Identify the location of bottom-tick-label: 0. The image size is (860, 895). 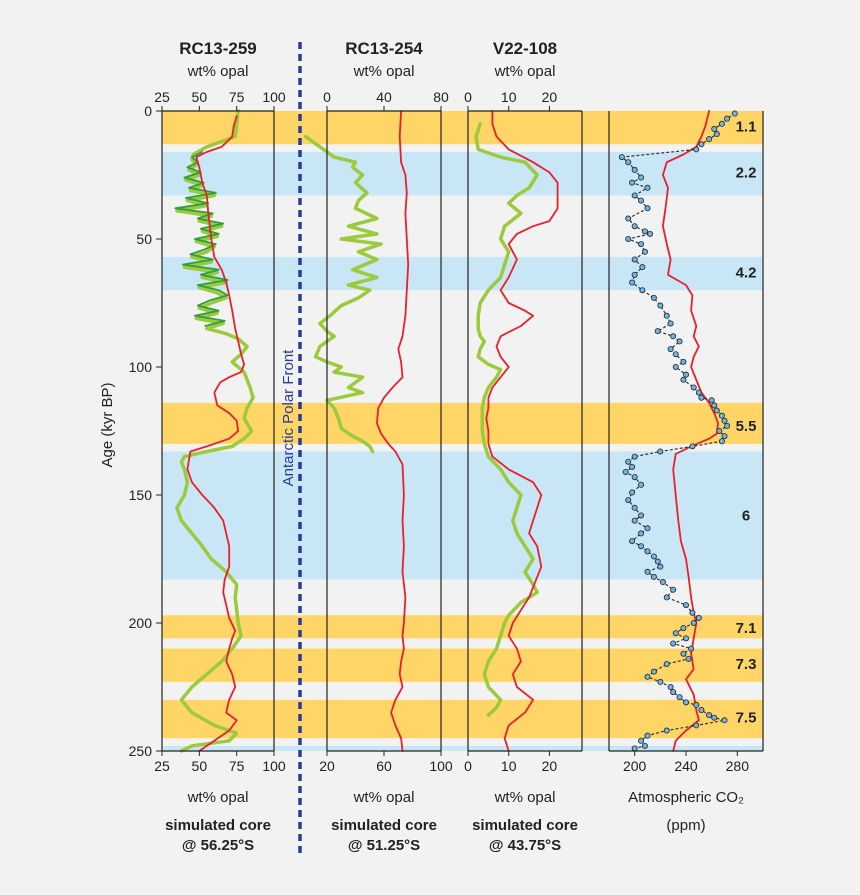
(468, 766).